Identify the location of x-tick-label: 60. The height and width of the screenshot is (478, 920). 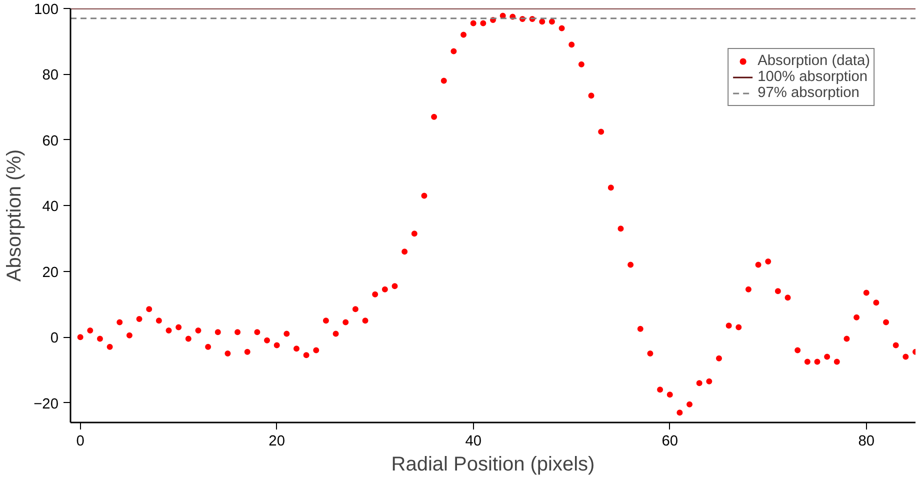
(670, 442).